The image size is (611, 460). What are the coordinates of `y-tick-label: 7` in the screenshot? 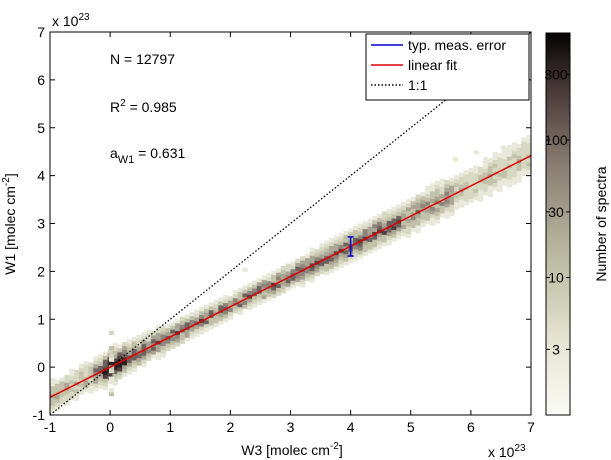 It's located at (41, 32).